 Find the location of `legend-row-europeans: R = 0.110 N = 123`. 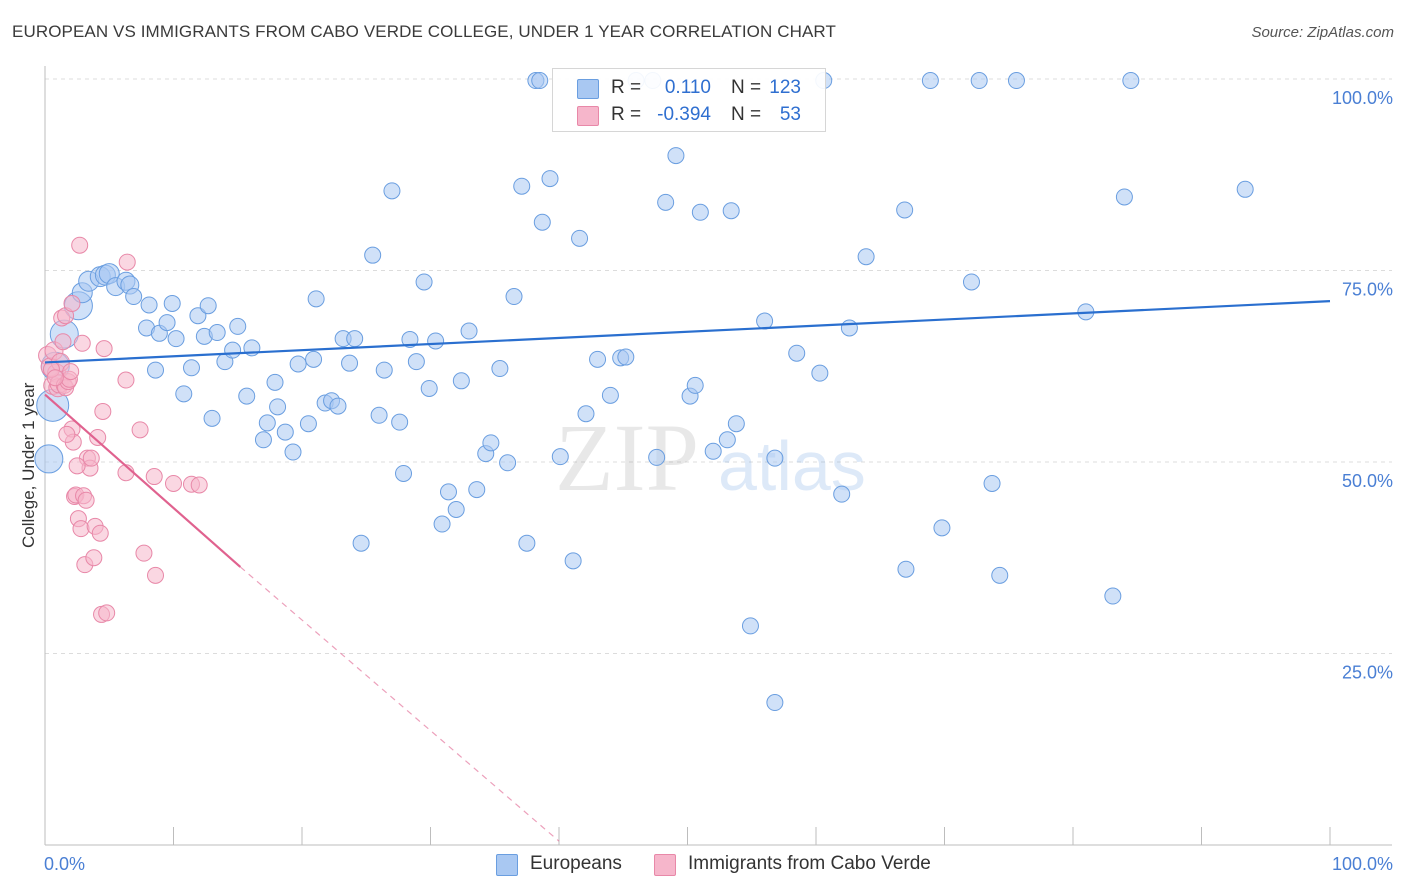

legend-row-europeans: R = 0.110 N = 123 is located at coordinates (688, 88).